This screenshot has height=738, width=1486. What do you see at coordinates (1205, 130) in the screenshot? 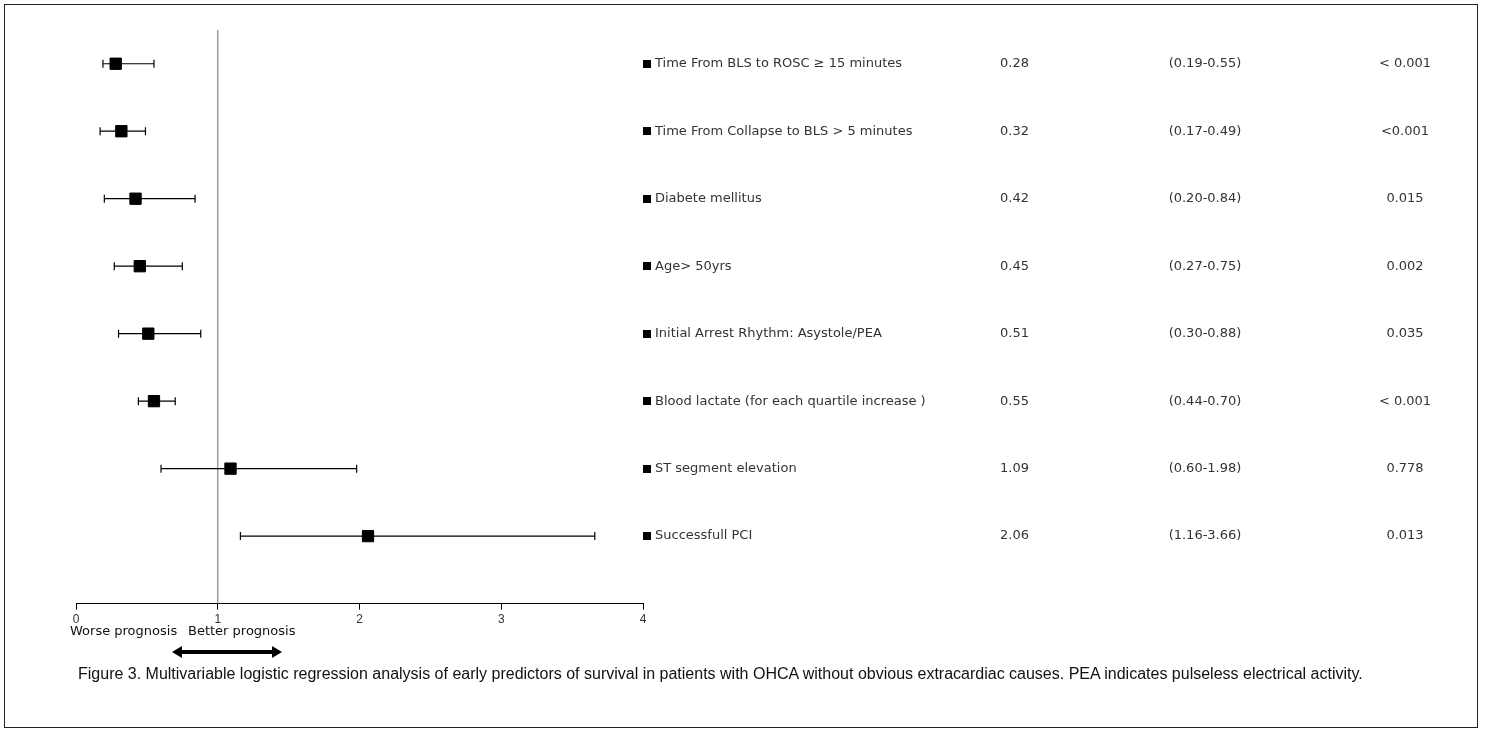
I see `text: (0.17-0.49)` at bounding box center [1205, 130].